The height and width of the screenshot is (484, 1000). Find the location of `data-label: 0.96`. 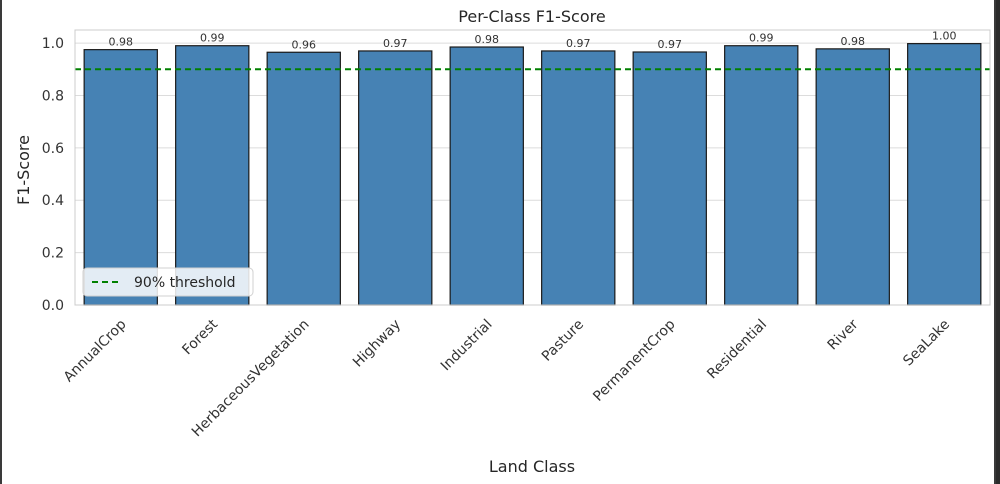

data-label: 0.96 is located at coordinates (304, 44).